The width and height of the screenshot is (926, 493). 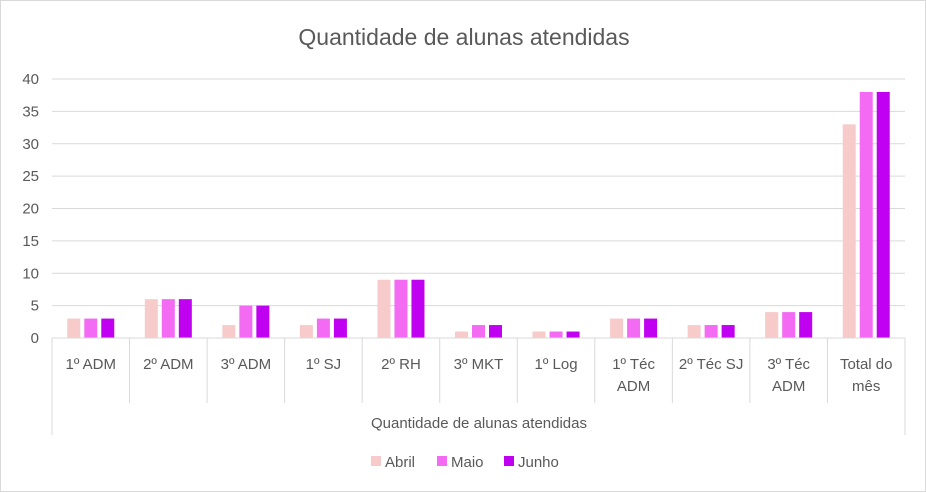 What do you see at coordinates (30, 273) in the screenshot?
I see `y-tick-label: 10` at bounding box center [30, 273].